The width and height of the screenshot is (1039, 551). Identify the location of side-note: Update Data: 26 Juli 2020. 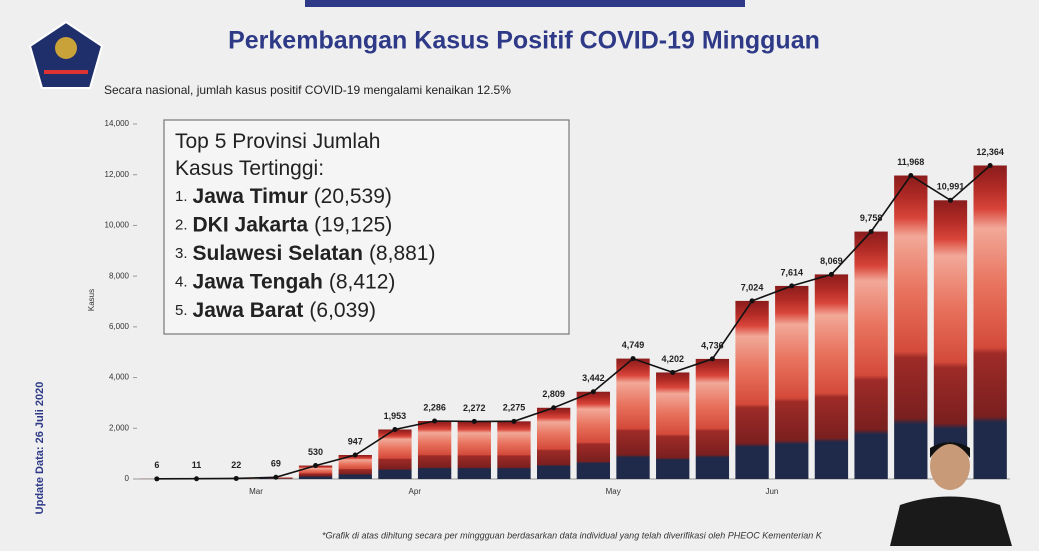
(40, 448).